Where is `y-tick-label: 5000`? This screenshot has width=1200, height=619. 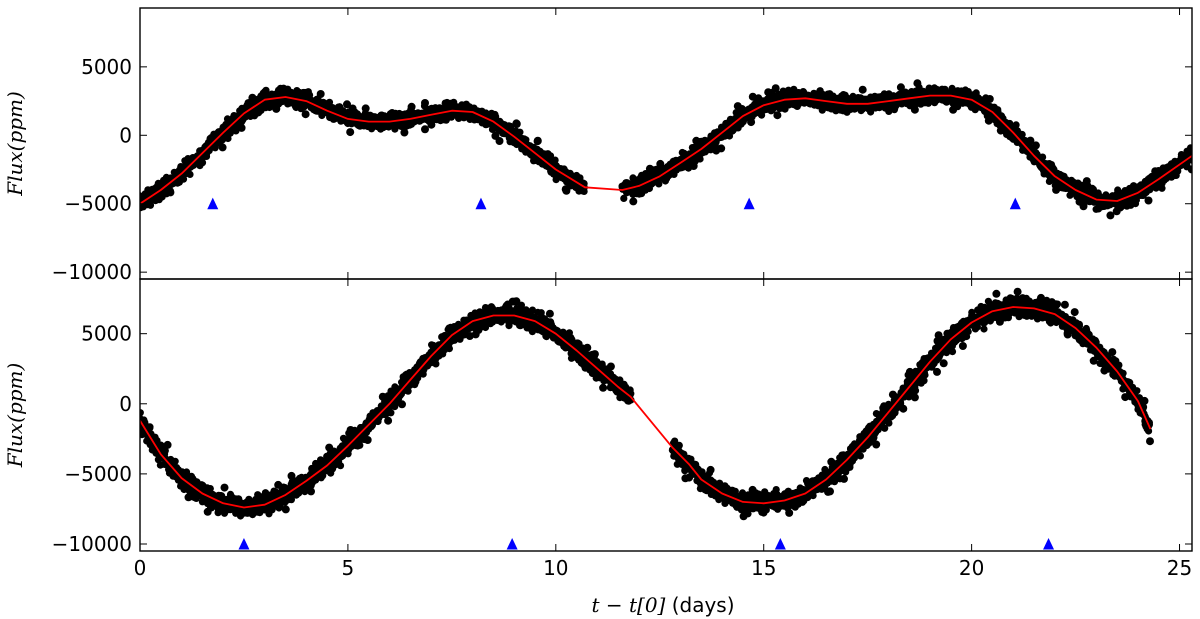
y-tick-label: 5000 is located at coordinates (106, 67).